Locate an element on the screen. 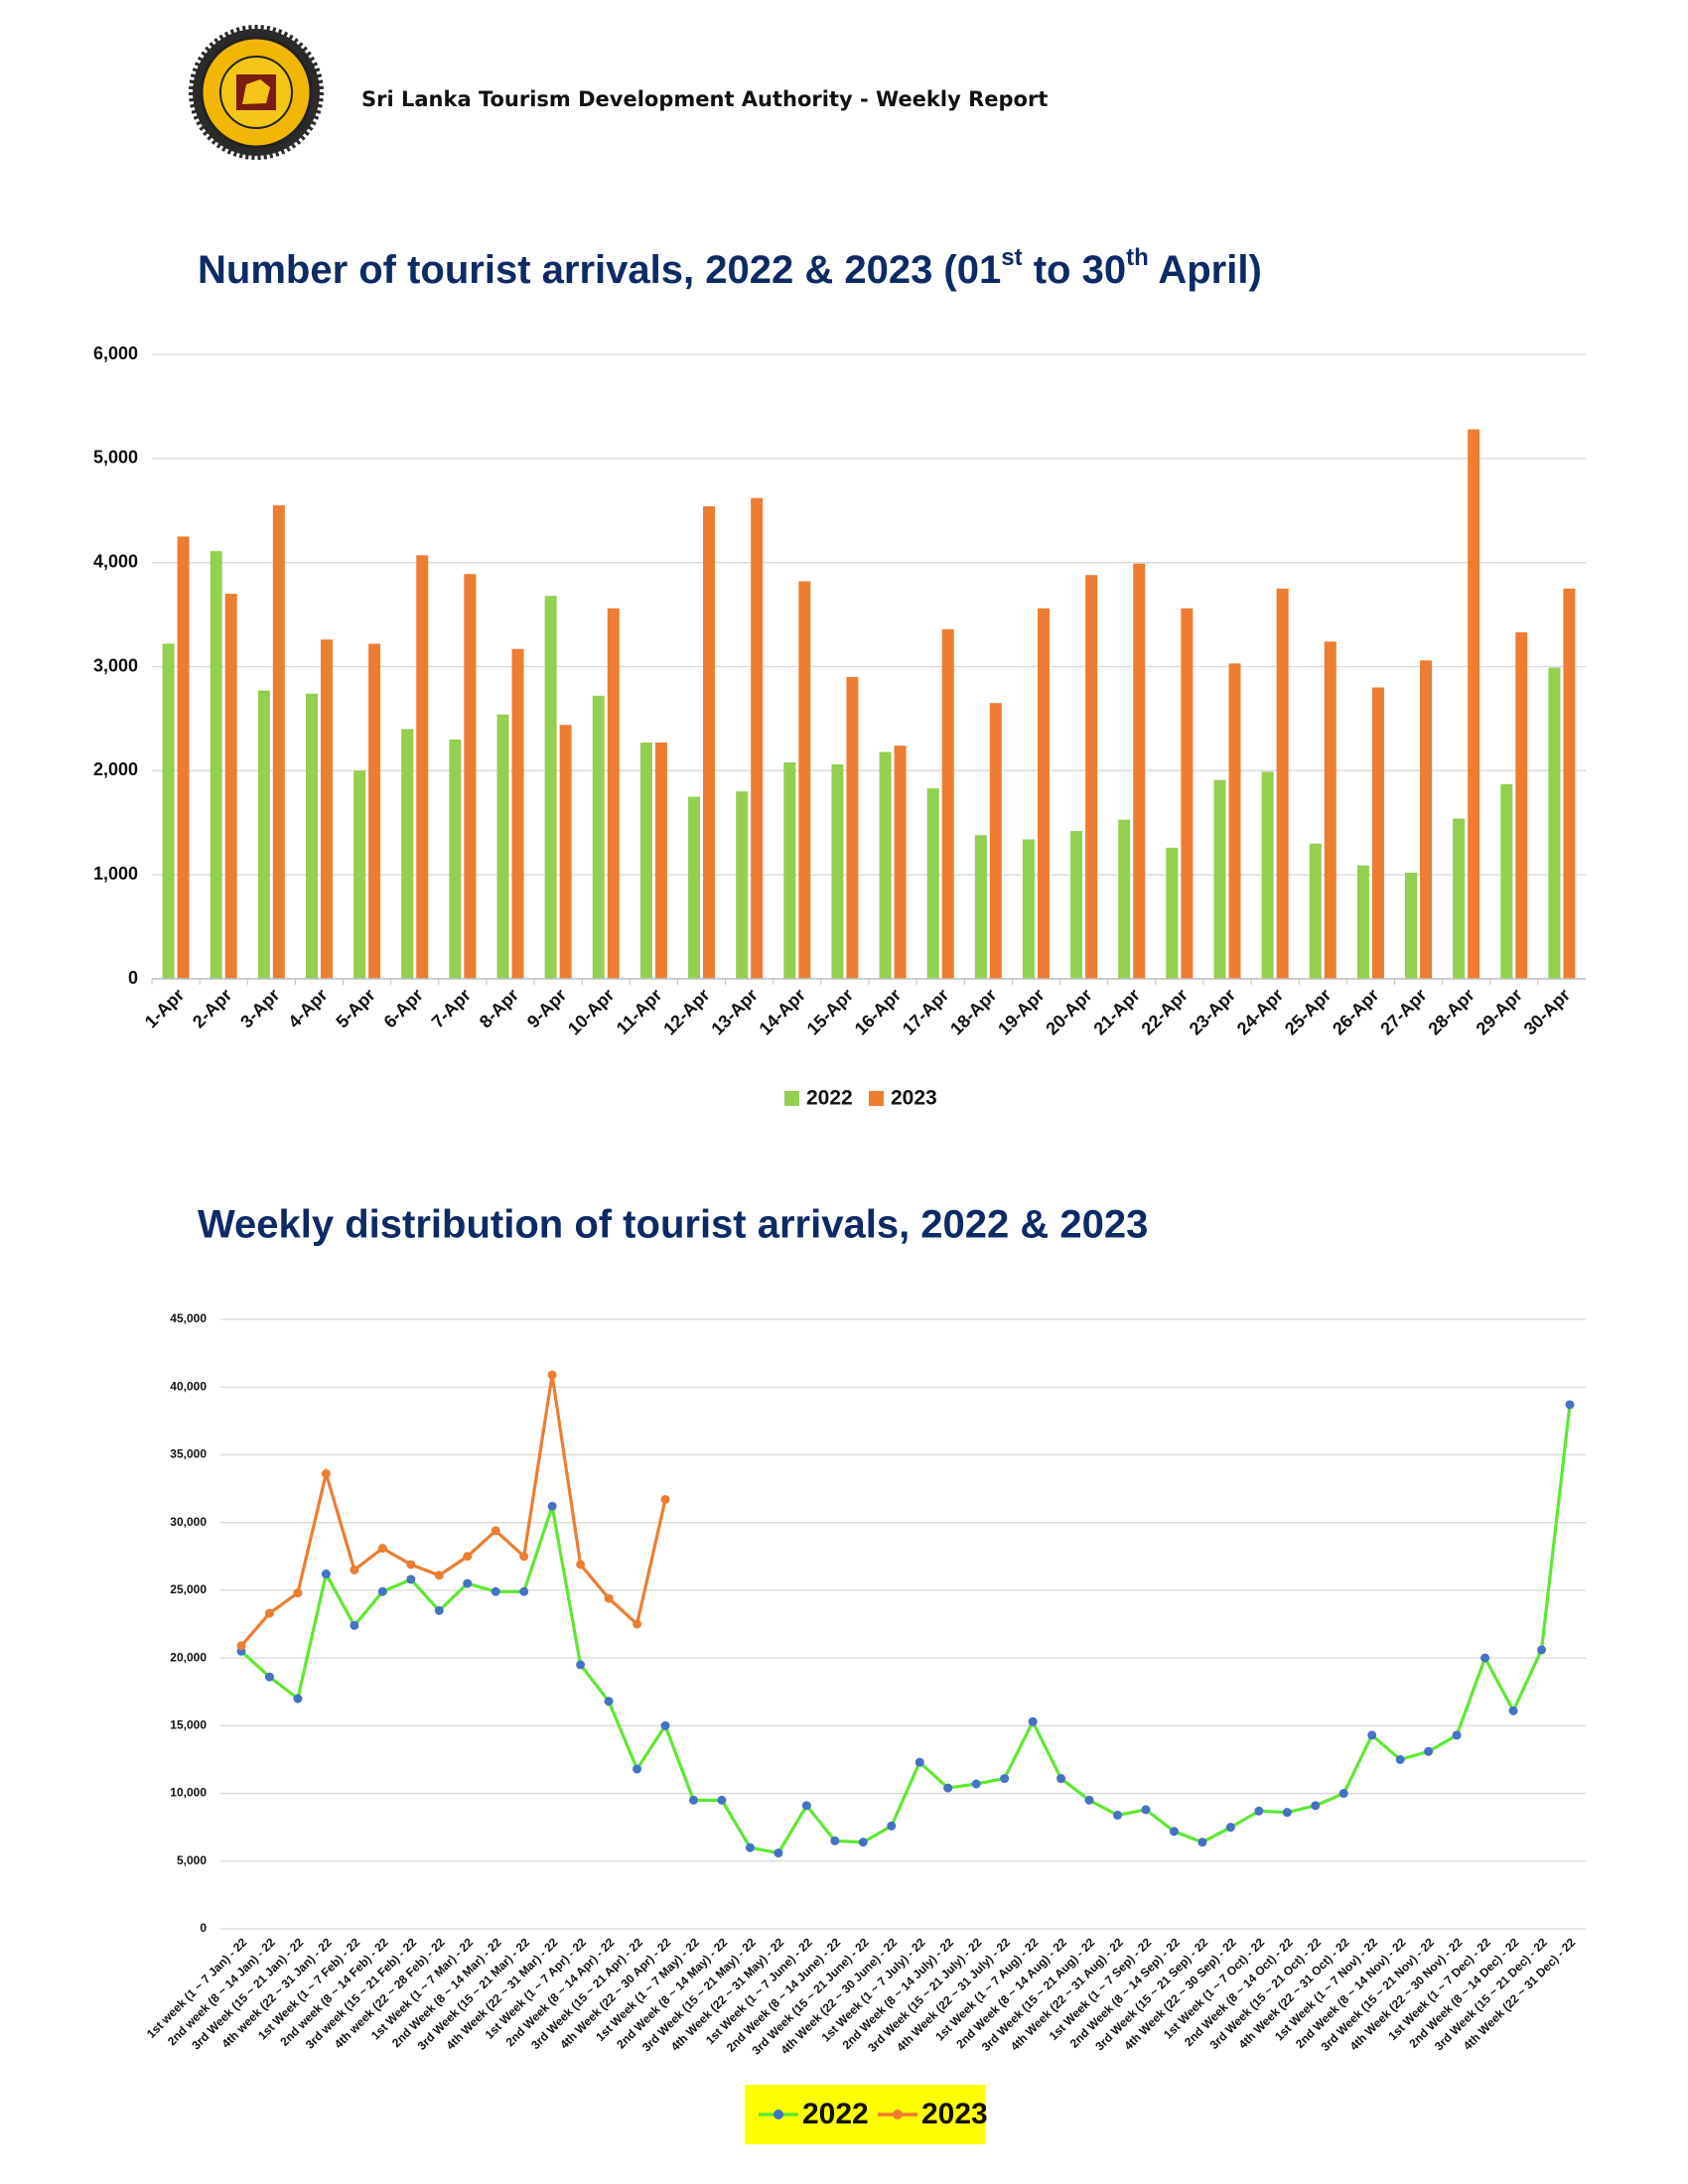  x-tick-label: 11-Apr is located at coordinates (639, 1011).